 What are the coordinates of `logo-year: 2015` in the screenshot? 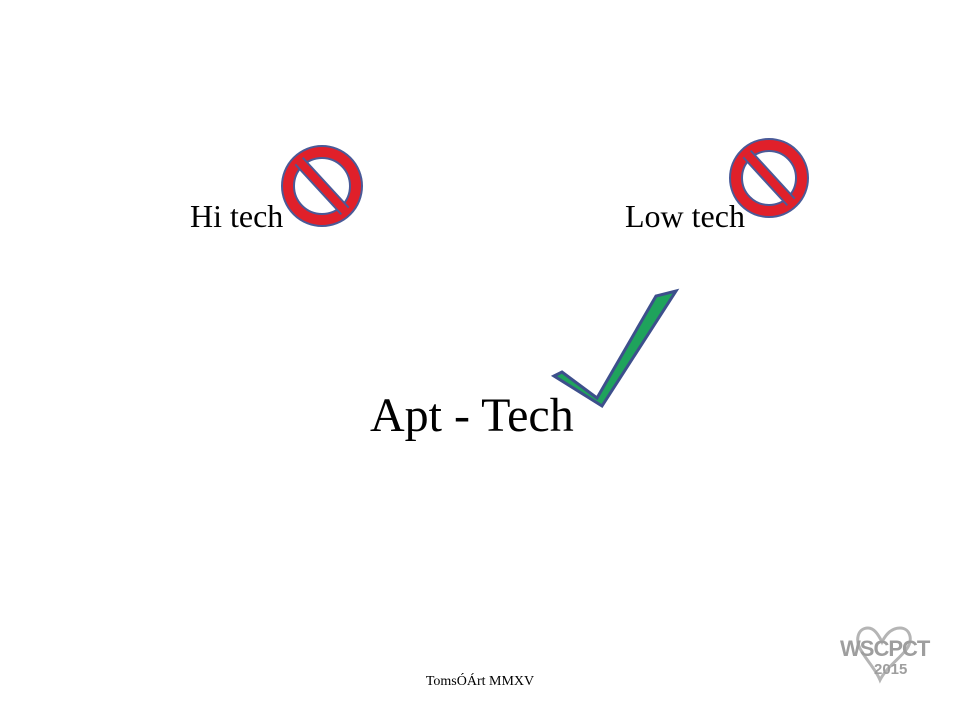 It's located at (891, 669).